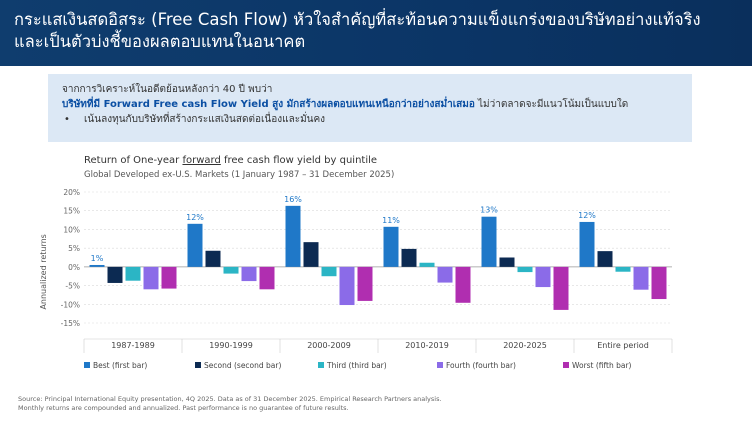 The height and width of the screenshot is (423, 752). I want to click on y-tick-label: 15%, so click(71, 211).